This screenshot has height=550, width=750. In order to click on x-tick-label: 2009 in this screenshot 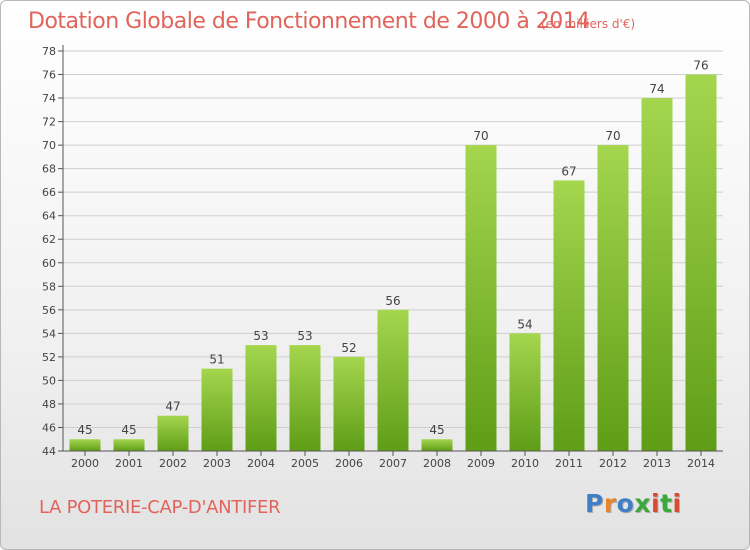, I will do `click(481, 463)`.